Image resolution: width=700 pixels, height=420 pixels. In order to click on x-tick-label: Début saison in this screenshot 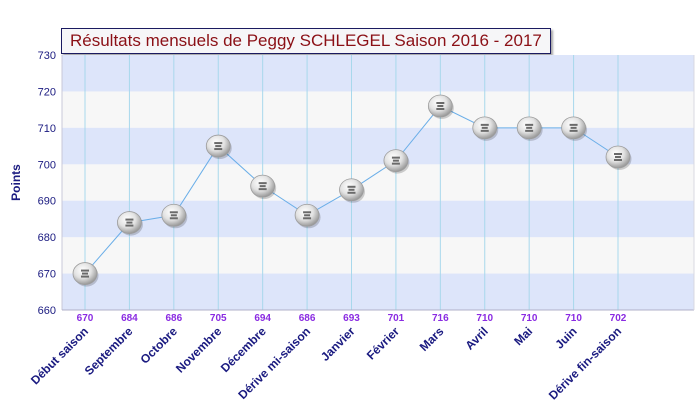, I will do `click(59, 355)`.